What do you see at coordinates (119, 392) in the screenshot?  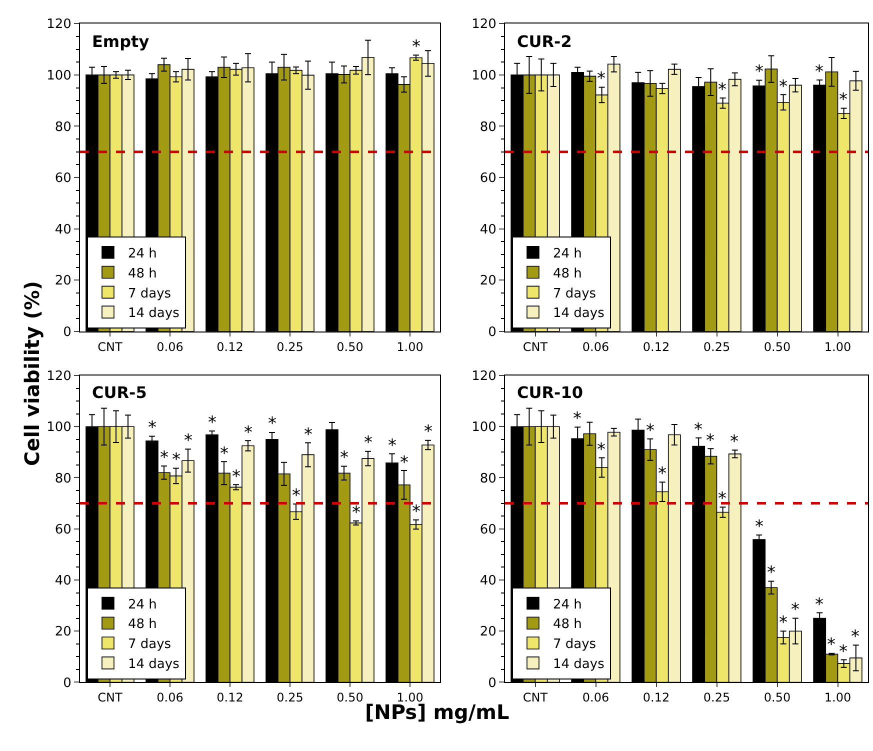 I see `text: CUR-5` at bounding box center [119, 392].